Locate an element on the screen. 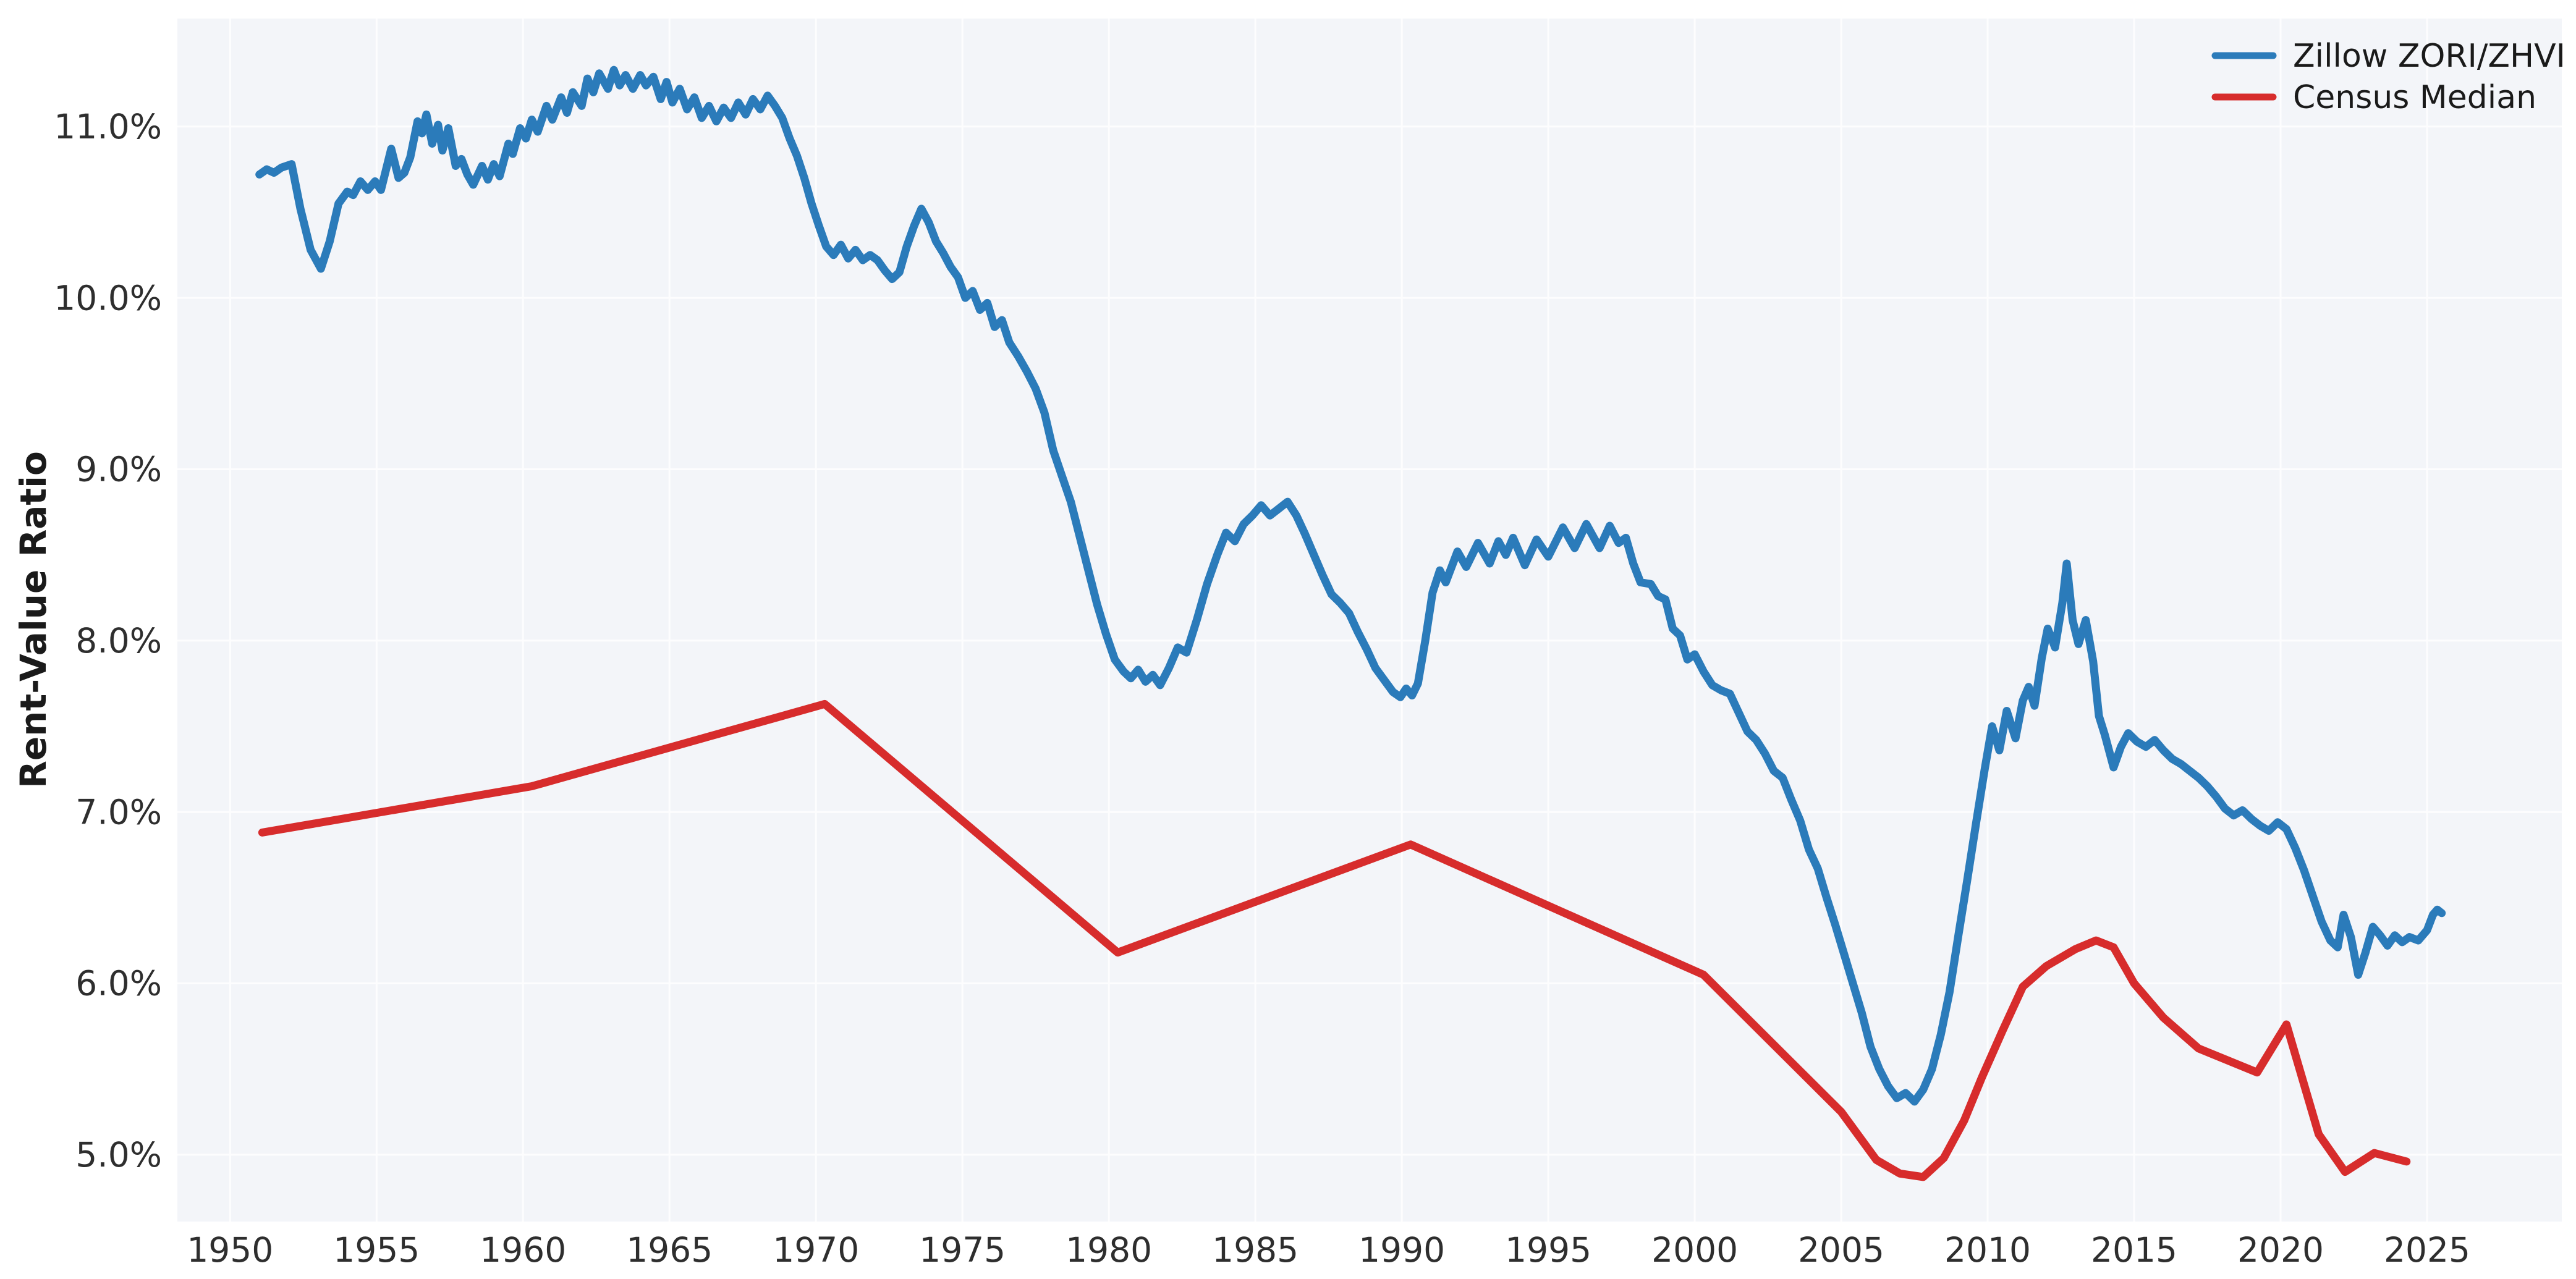 Image resolution: width=2576 pixels, height=1279 pixels. x-tick-label: 1980 is located at coordinates (1109, 1250).